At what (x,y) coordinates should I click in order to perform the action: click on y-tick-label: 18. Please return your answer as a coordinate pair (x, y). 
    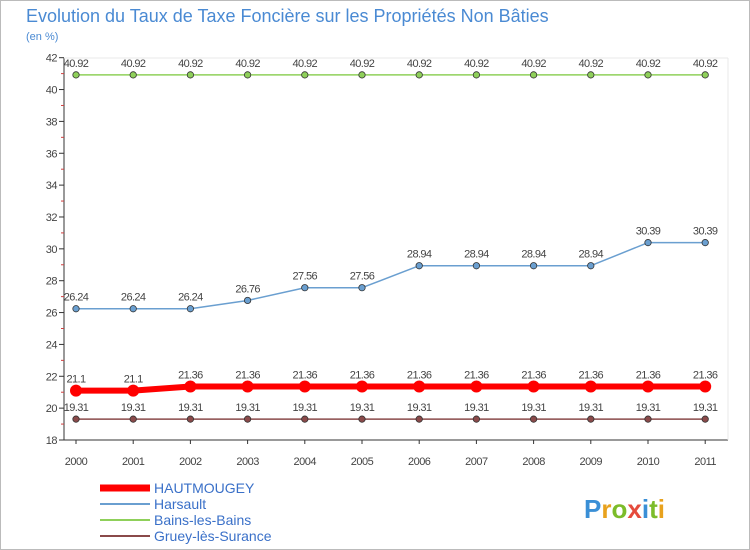
    Looking at the image, I should click on (52, 441).